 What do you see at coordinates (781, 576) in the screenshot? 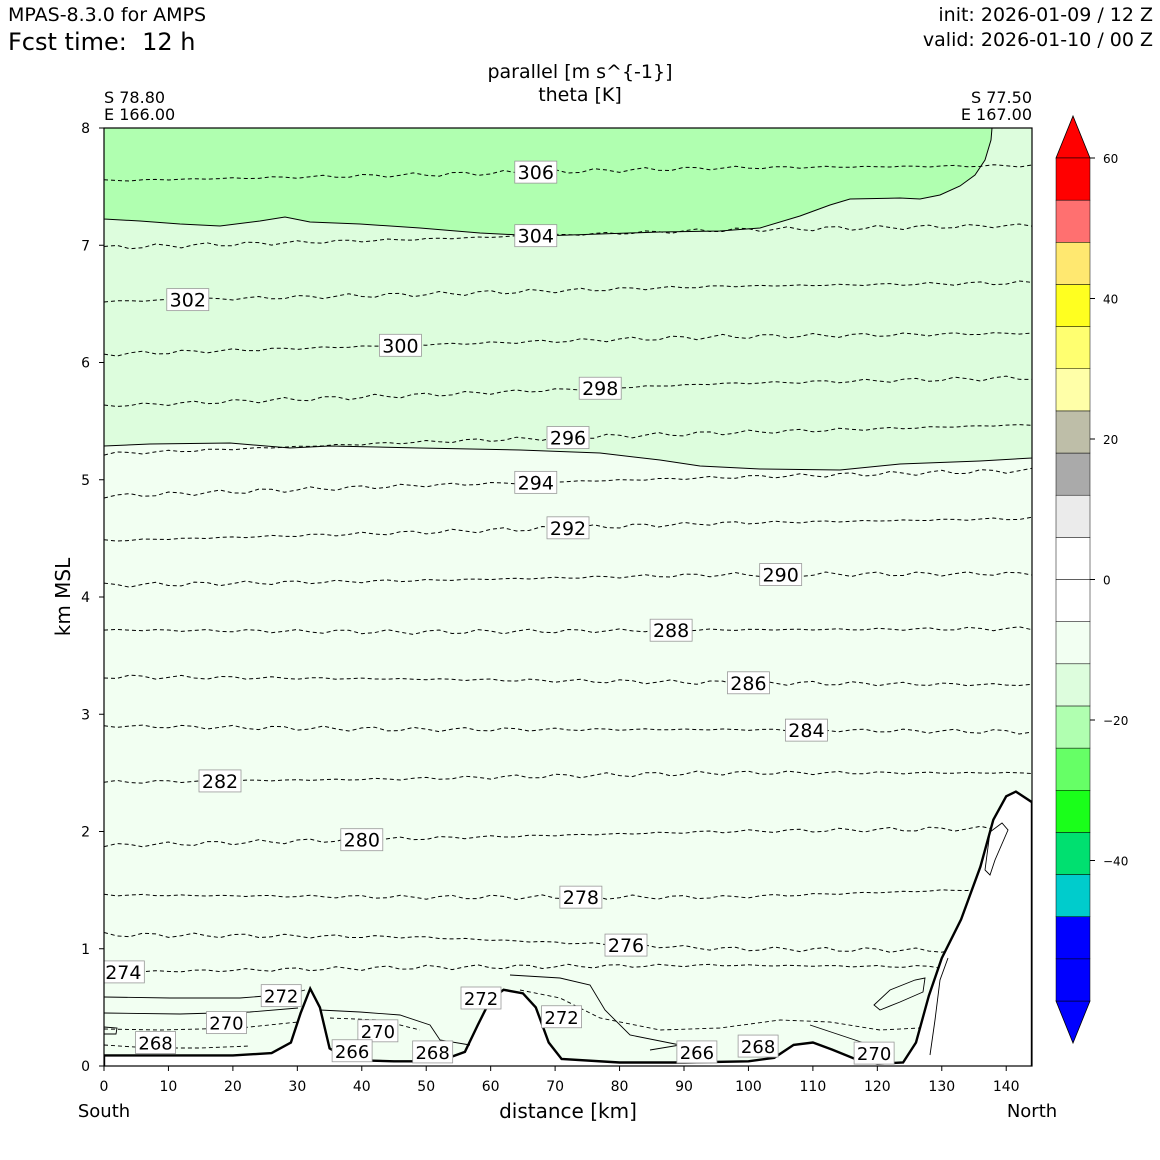
I see `theta-contour-label: 290` at bounding box center [781, 576].